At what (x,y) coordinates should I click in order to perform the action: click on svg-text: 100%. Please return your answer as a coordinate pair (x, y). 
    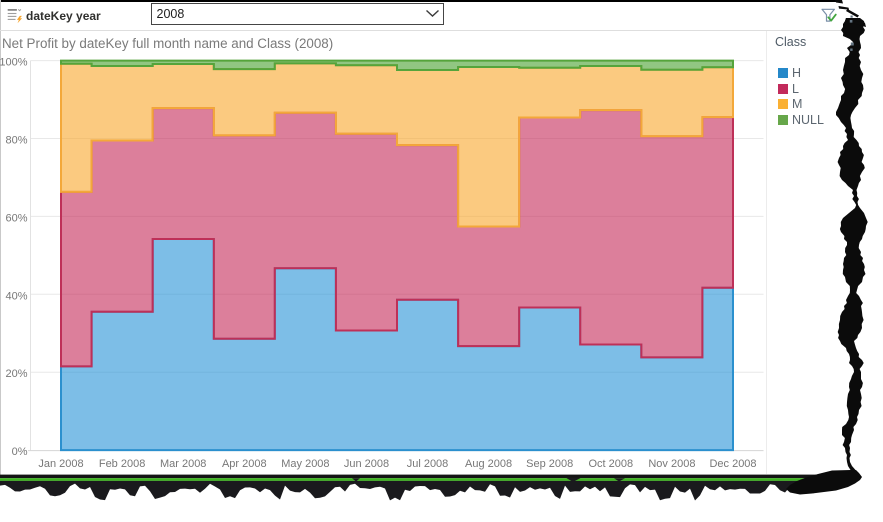
    Looking at the image, I should click on (14, 63).